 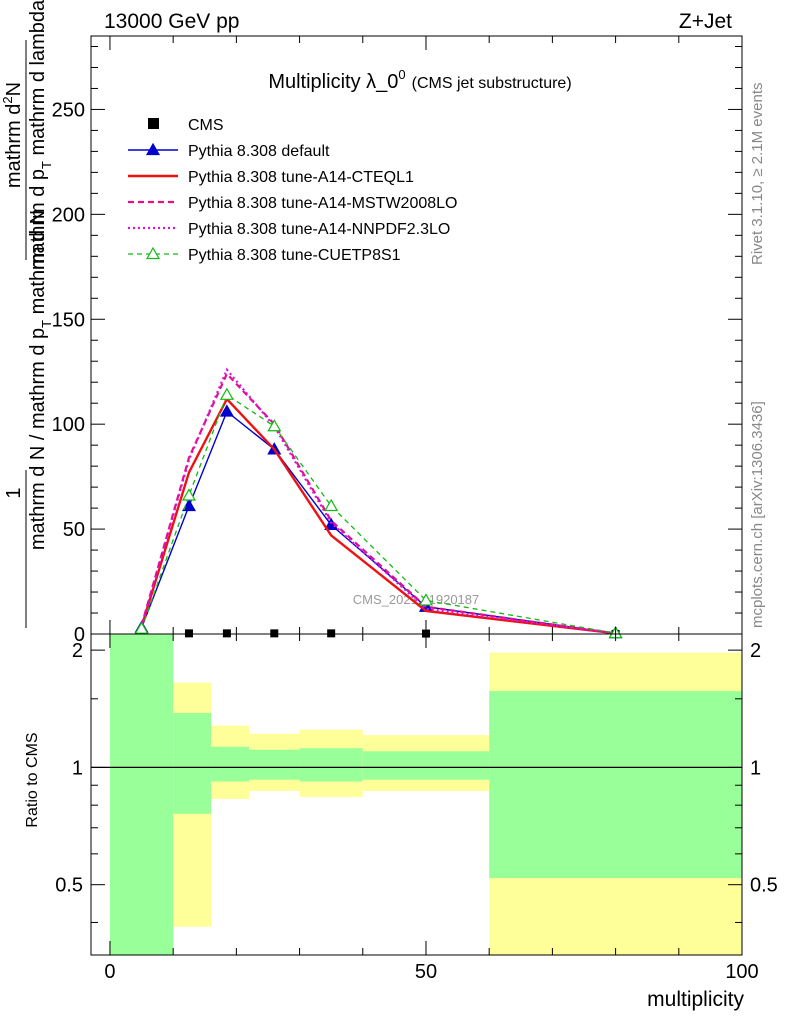 What do you see at coordinates (322, 203) in the screenshot?
I see `legend-label: Pythia 8.308 tune-A14-MSTW2008LO` at bounding box center [322, 203].